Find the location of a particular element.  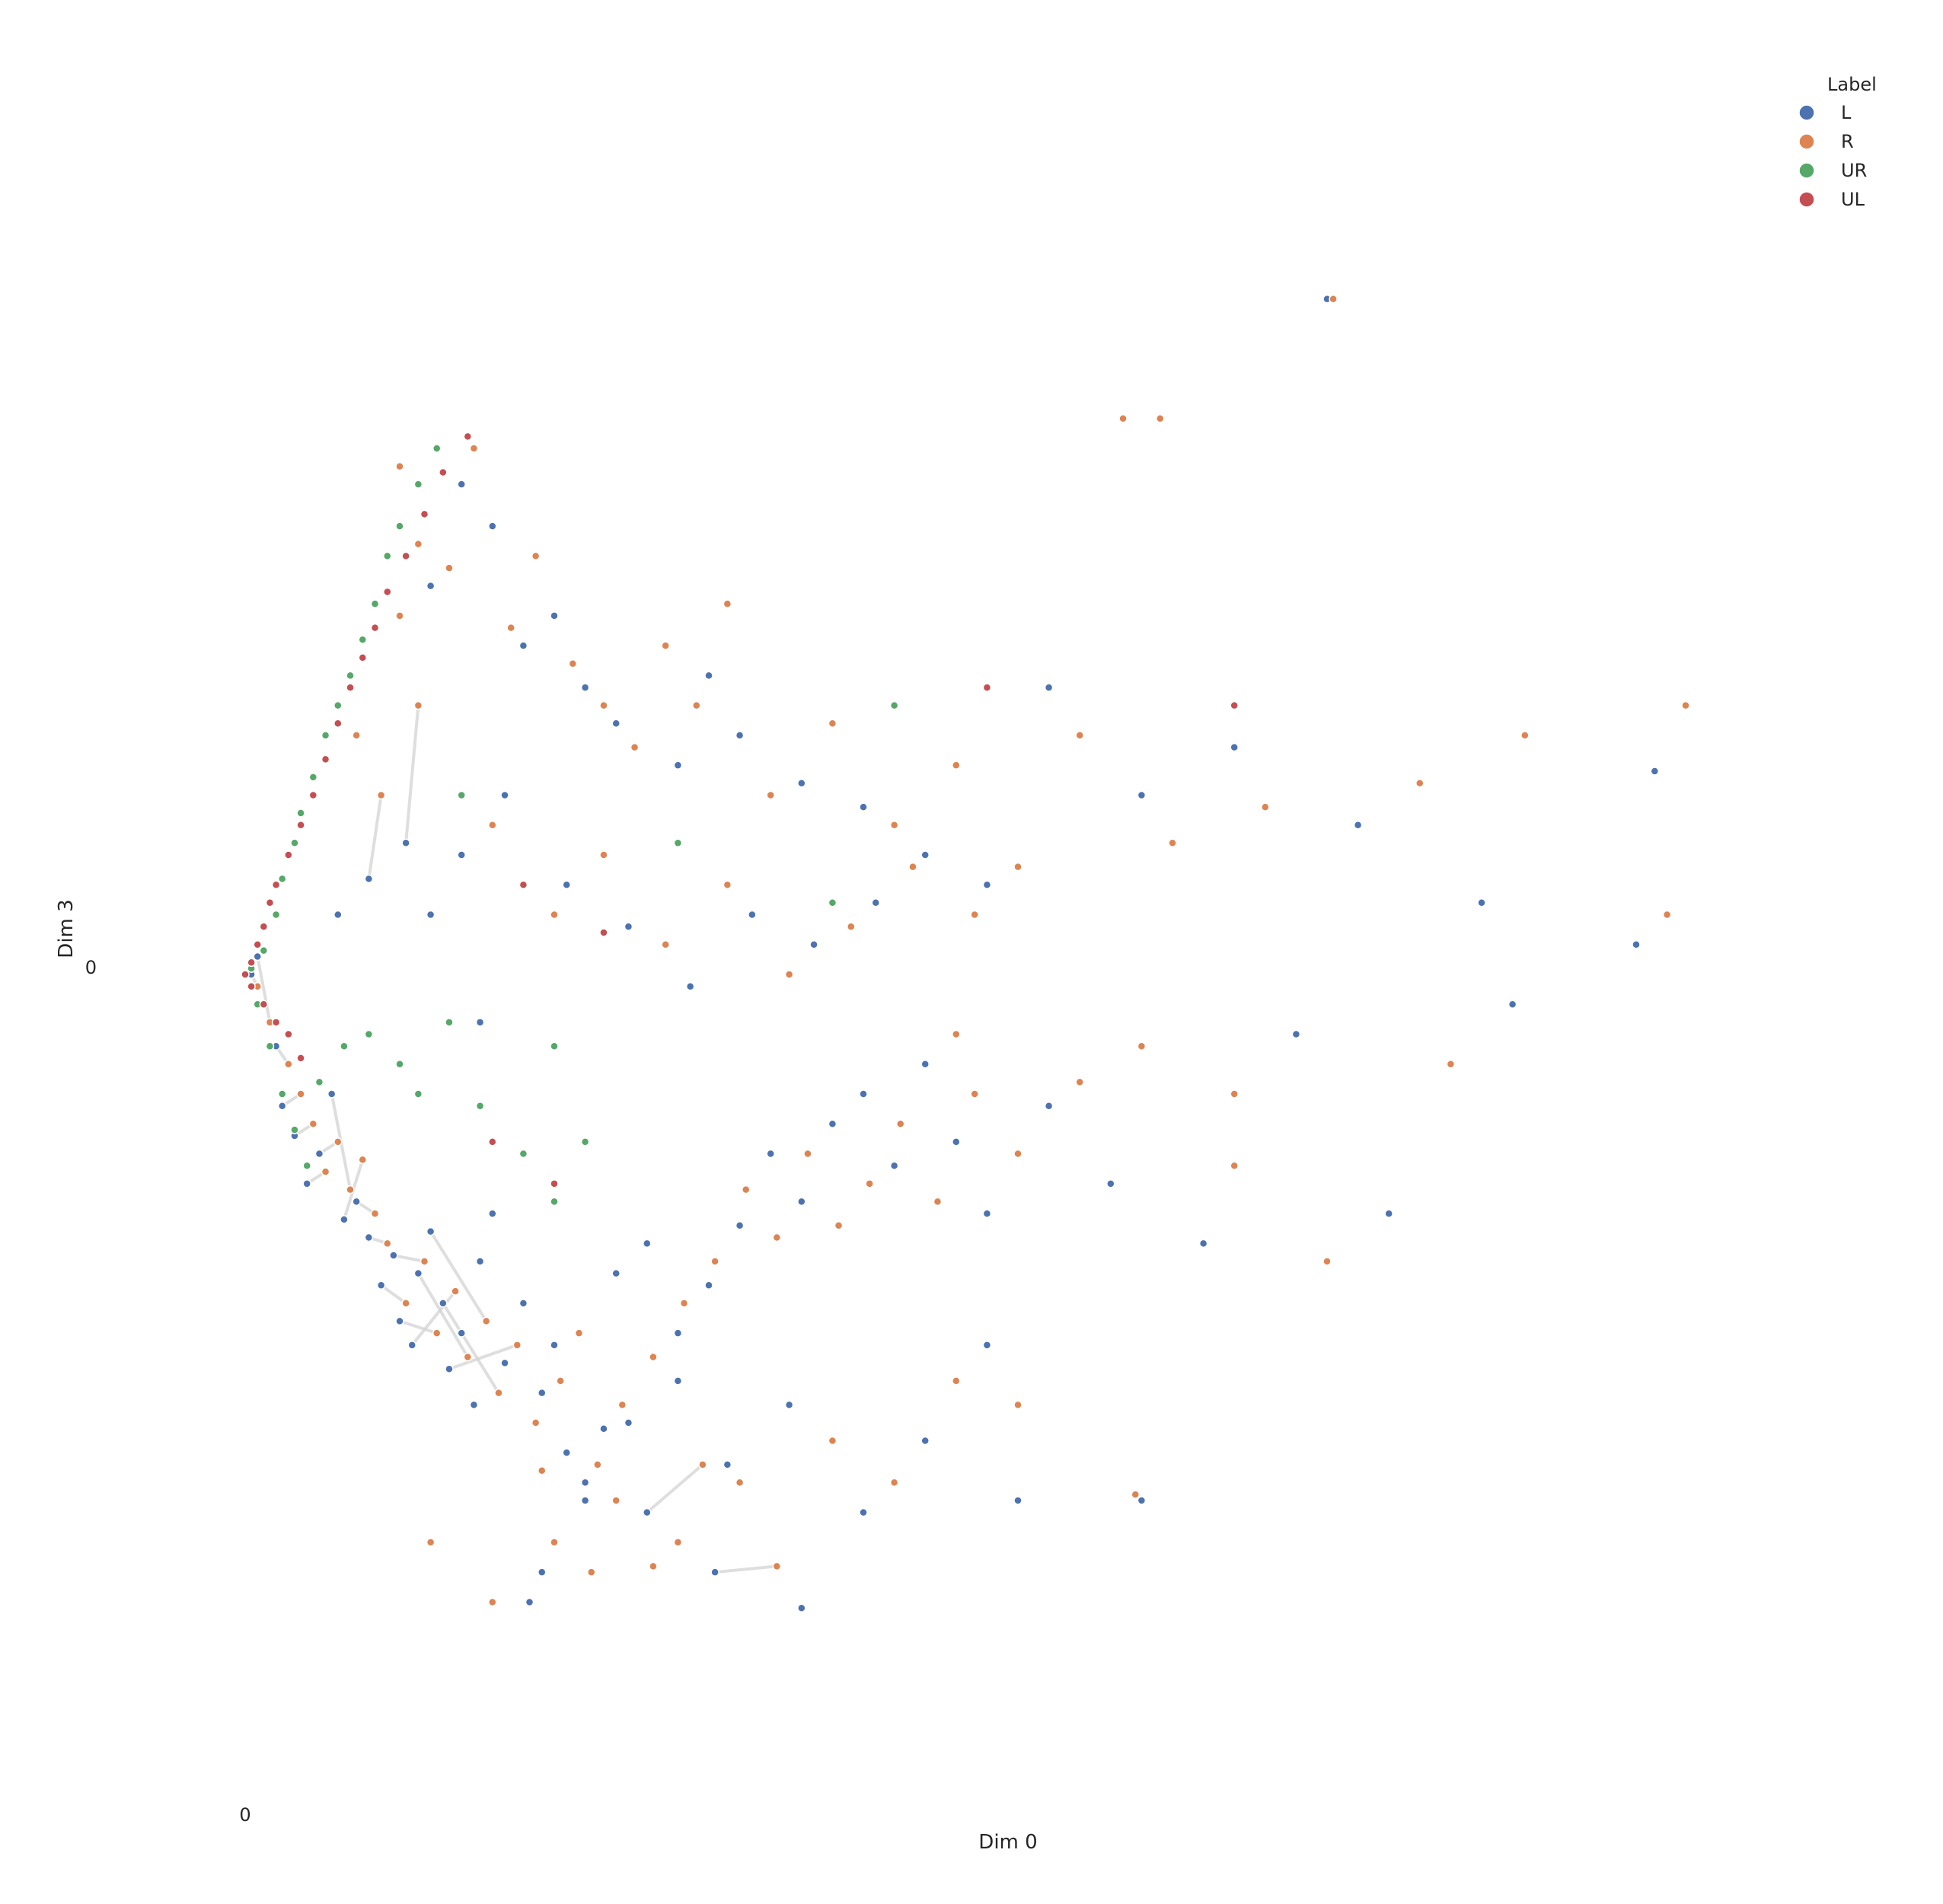

connector-lines is located at coordinates (513, 1139).